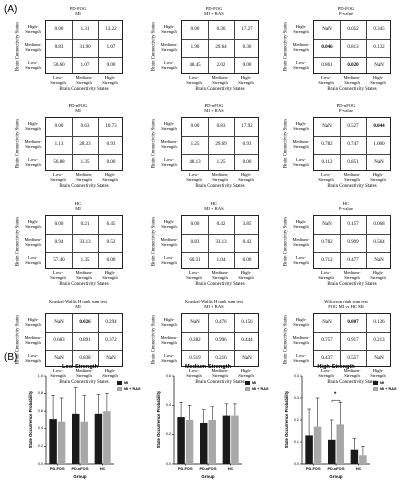 The image size is (406, 500). Describe the element at coordinates (247, 126) in the screenshot. I see `matrix-cell: 17.92` at that location.